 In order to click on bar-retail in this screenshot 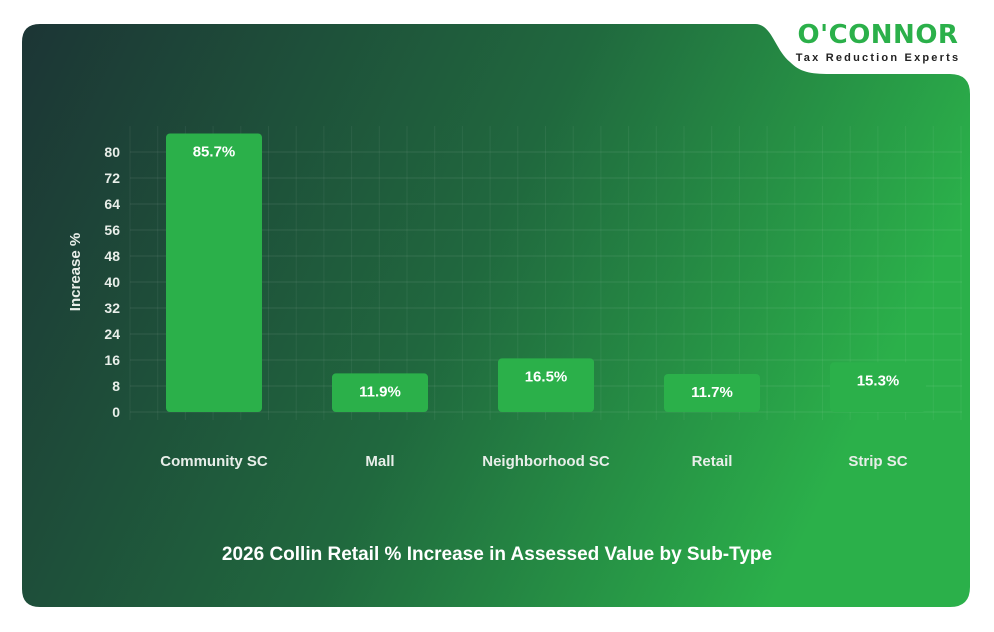, I will do `click(712, 392)`.